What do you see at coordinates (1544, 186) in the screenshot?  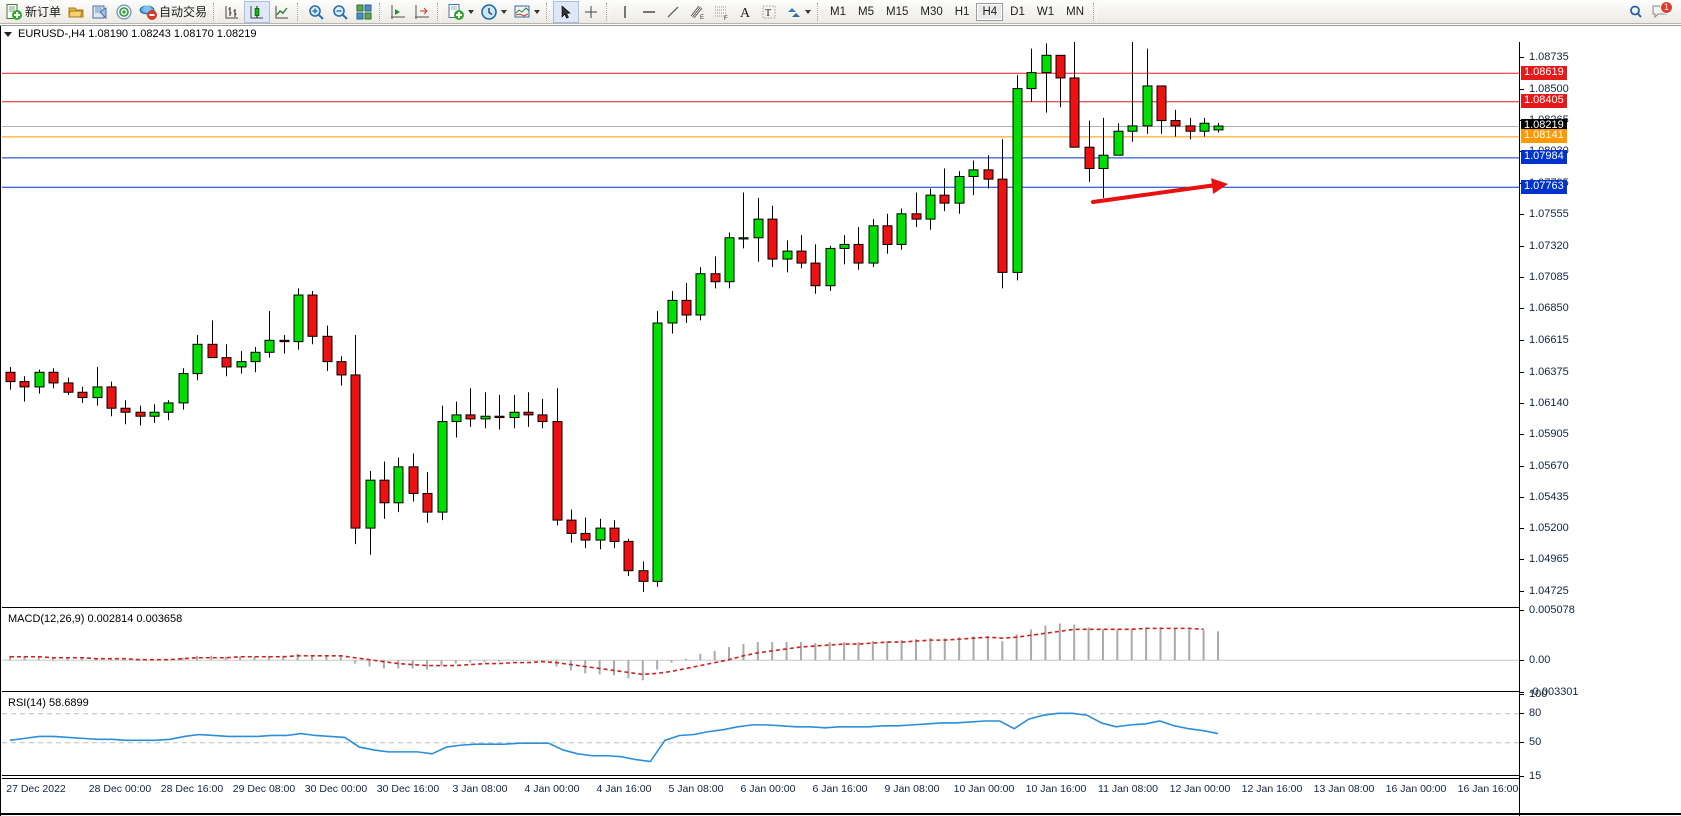 I see `price-level-label: 1.07763` at bounding box center [1544, 186].